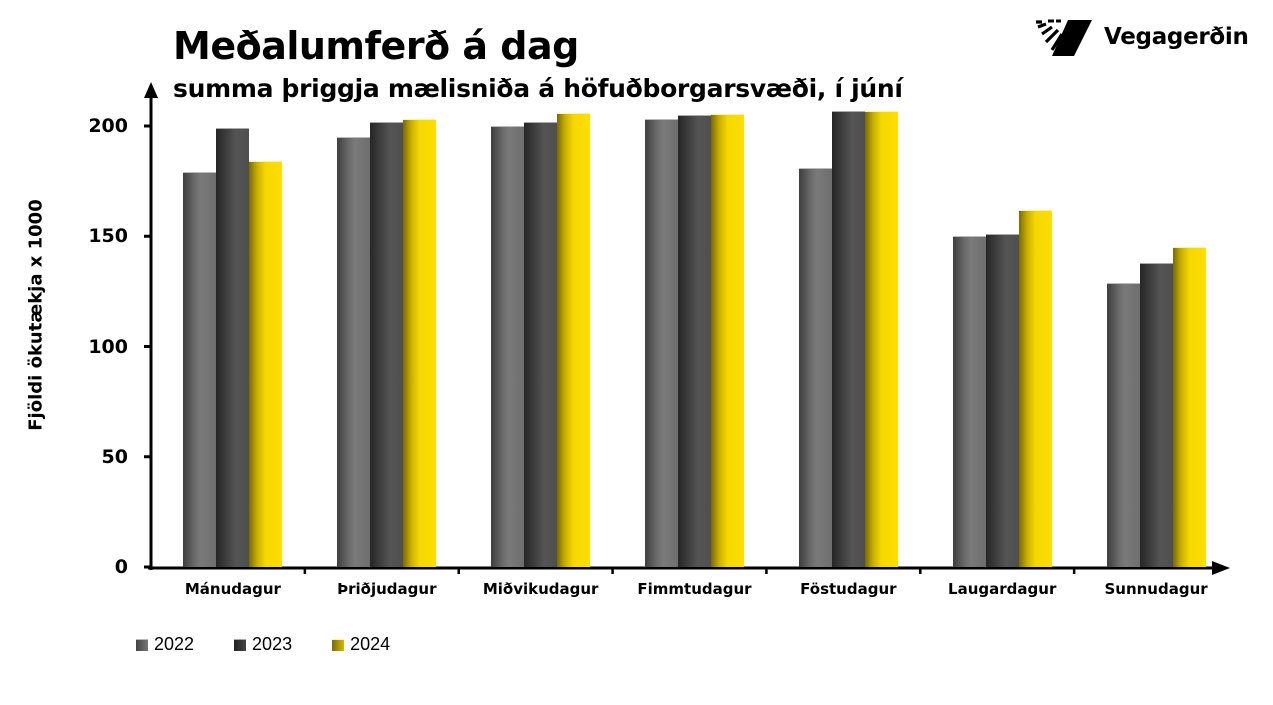  Describe the element at coordinates (272, 644) in the screenshot. I see `legend-label: 2023` at that location.